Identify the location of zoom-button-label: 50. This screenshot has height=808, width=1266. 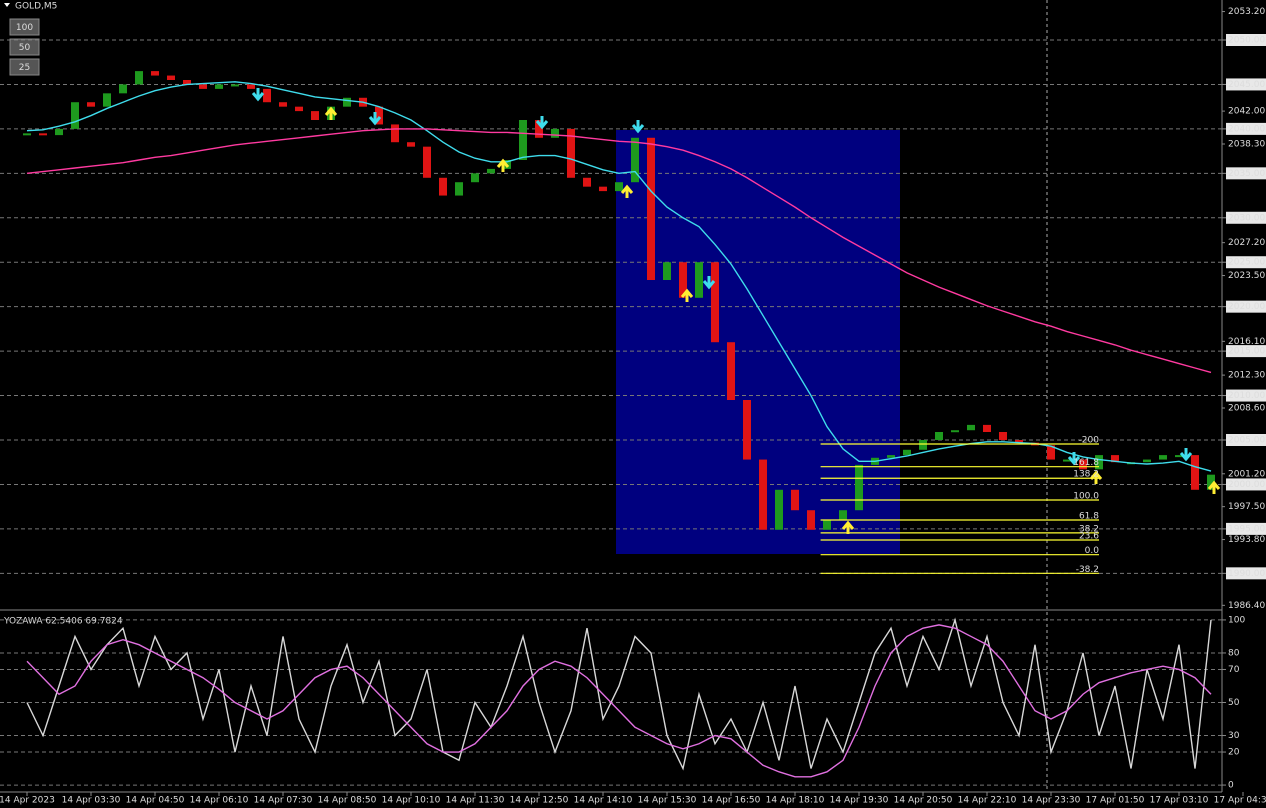
(25, 48).